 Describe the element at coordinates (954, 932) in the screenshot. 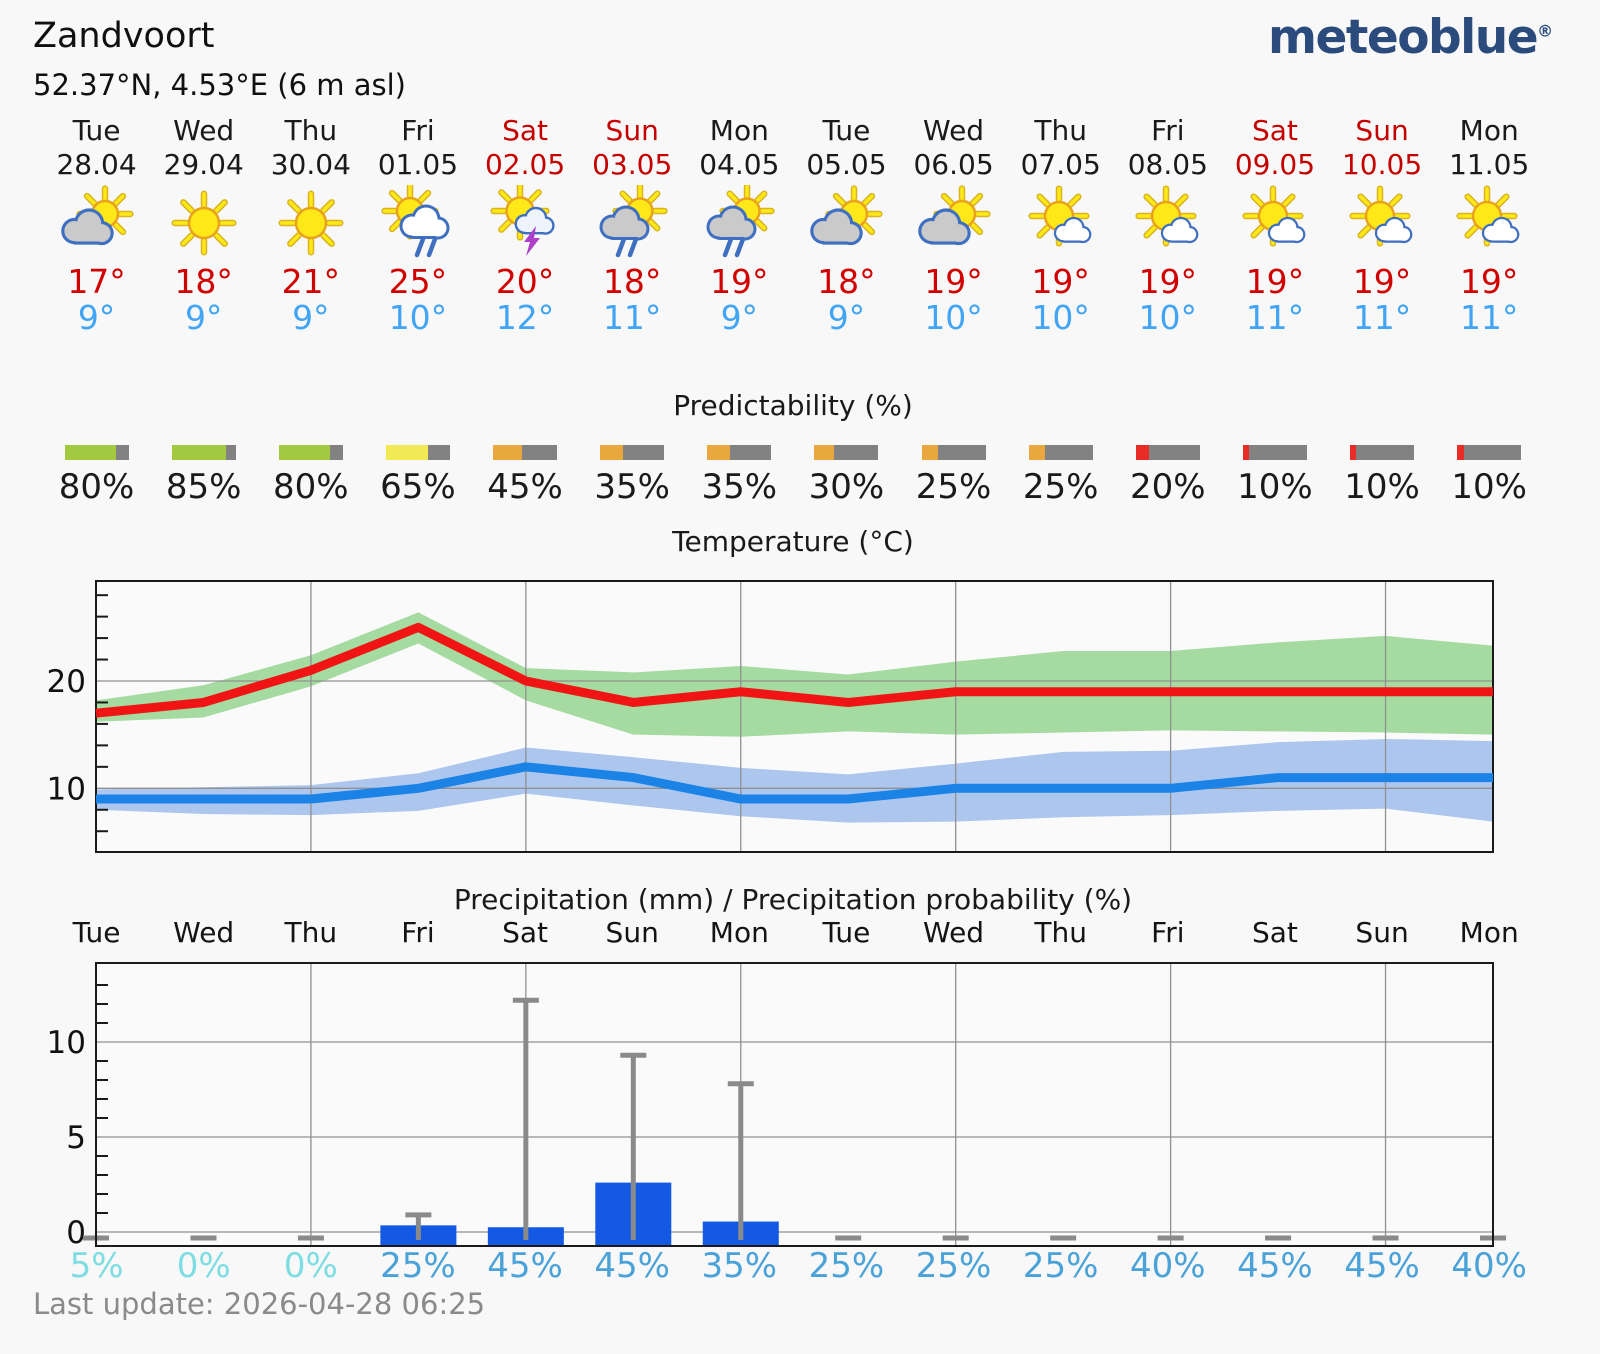

I see `precip-day-label: Wed` at that location.